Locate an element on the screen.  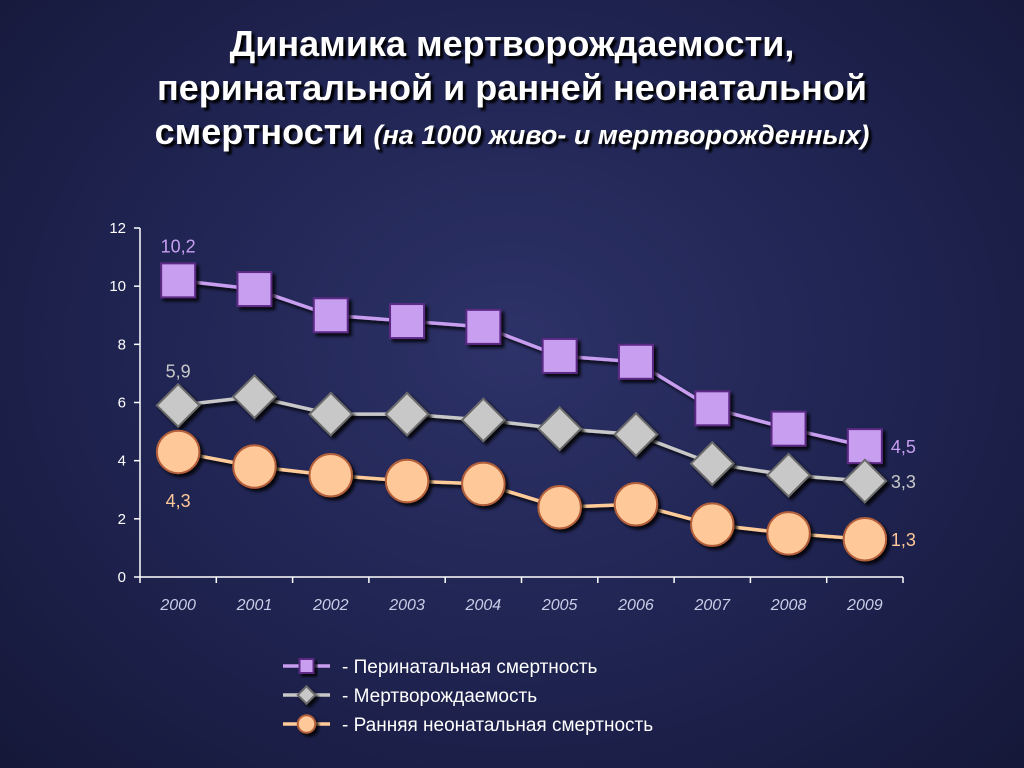
legend-label-stillbirth: - Мертворождаемость is located at coordinates (439, 696).